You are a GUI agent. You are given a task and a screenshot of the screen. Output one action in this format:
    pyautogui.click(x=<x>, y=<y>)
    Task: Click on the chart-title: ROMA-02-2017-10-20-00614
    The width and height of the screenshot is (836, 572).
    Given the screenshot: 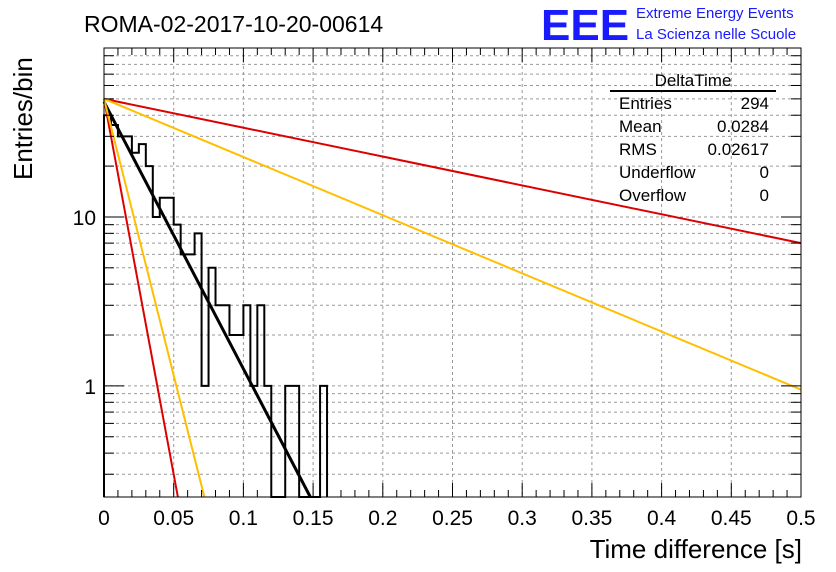 What is the action you would take?
    pyautogui.click(x=233, y=24)
    